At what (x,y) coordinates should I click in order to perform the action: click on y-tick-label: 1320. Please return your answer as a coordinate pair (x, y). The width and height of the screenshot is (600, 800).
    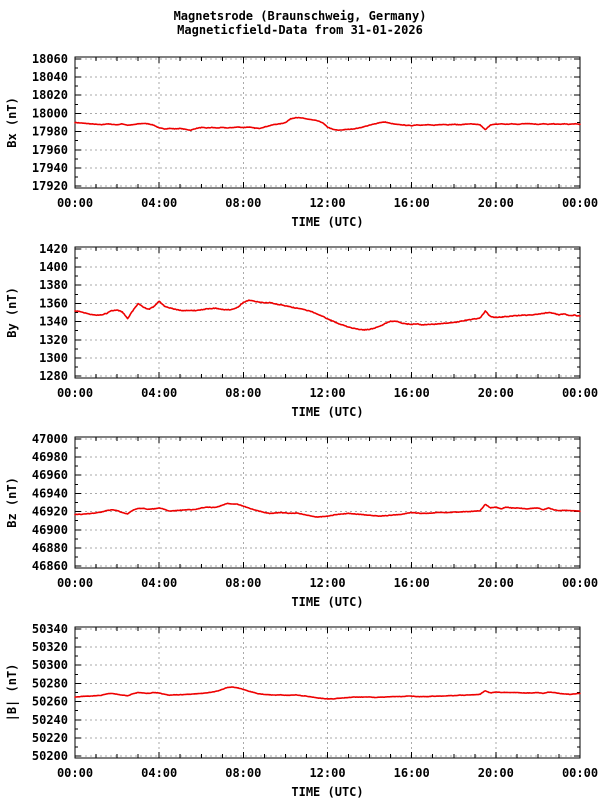
    Looking at the image, I should click on (53, 340).